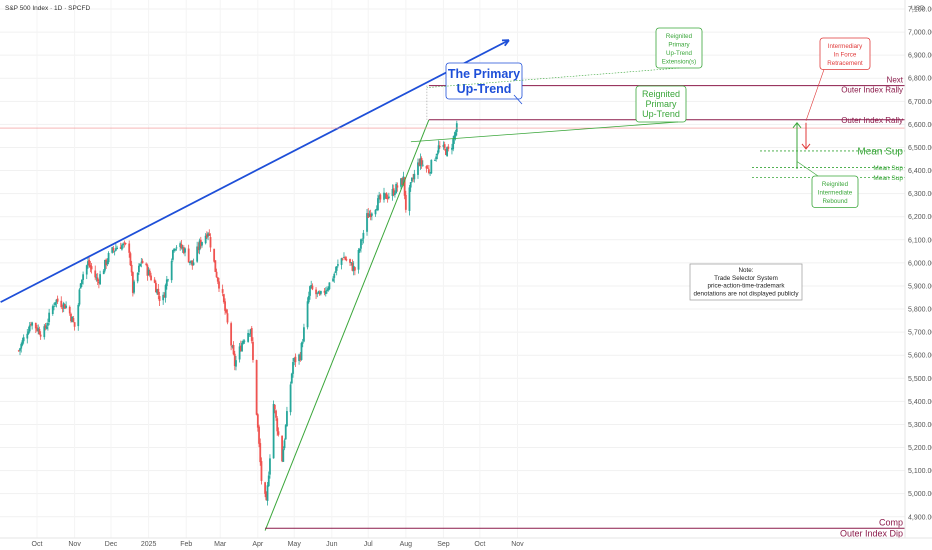  I want to click on x-tick-label: Oct, so click(37, 544).